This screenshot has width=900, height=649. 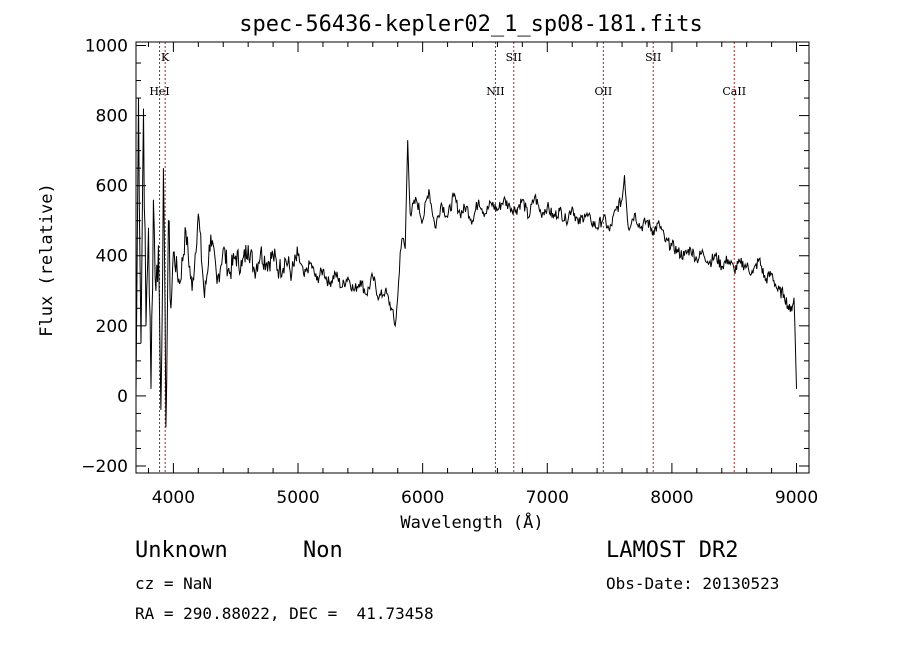 I want to click on y-tick-label: 400, so click(x=112, y=257).